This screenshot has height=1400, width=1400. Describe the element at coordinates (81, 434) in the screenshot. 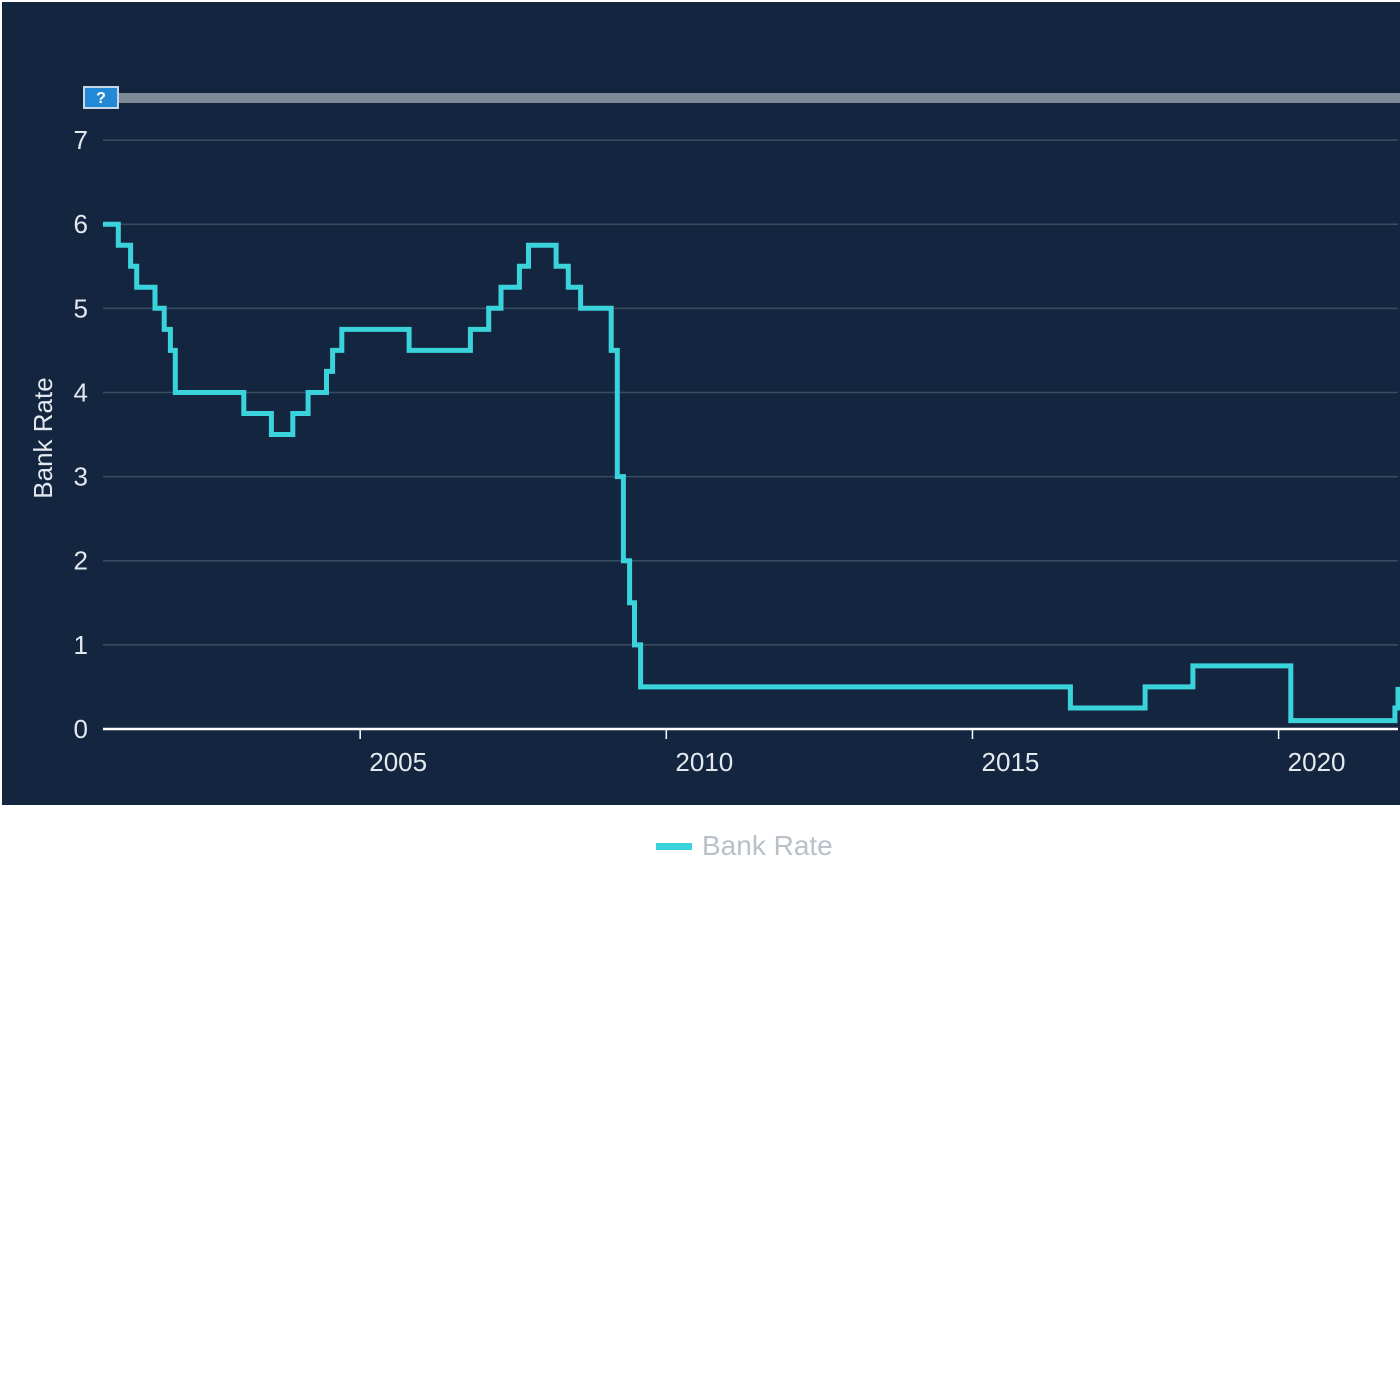

I see `y-axis-ticks: 0 1 2 3 4 5 6 7` at that location.